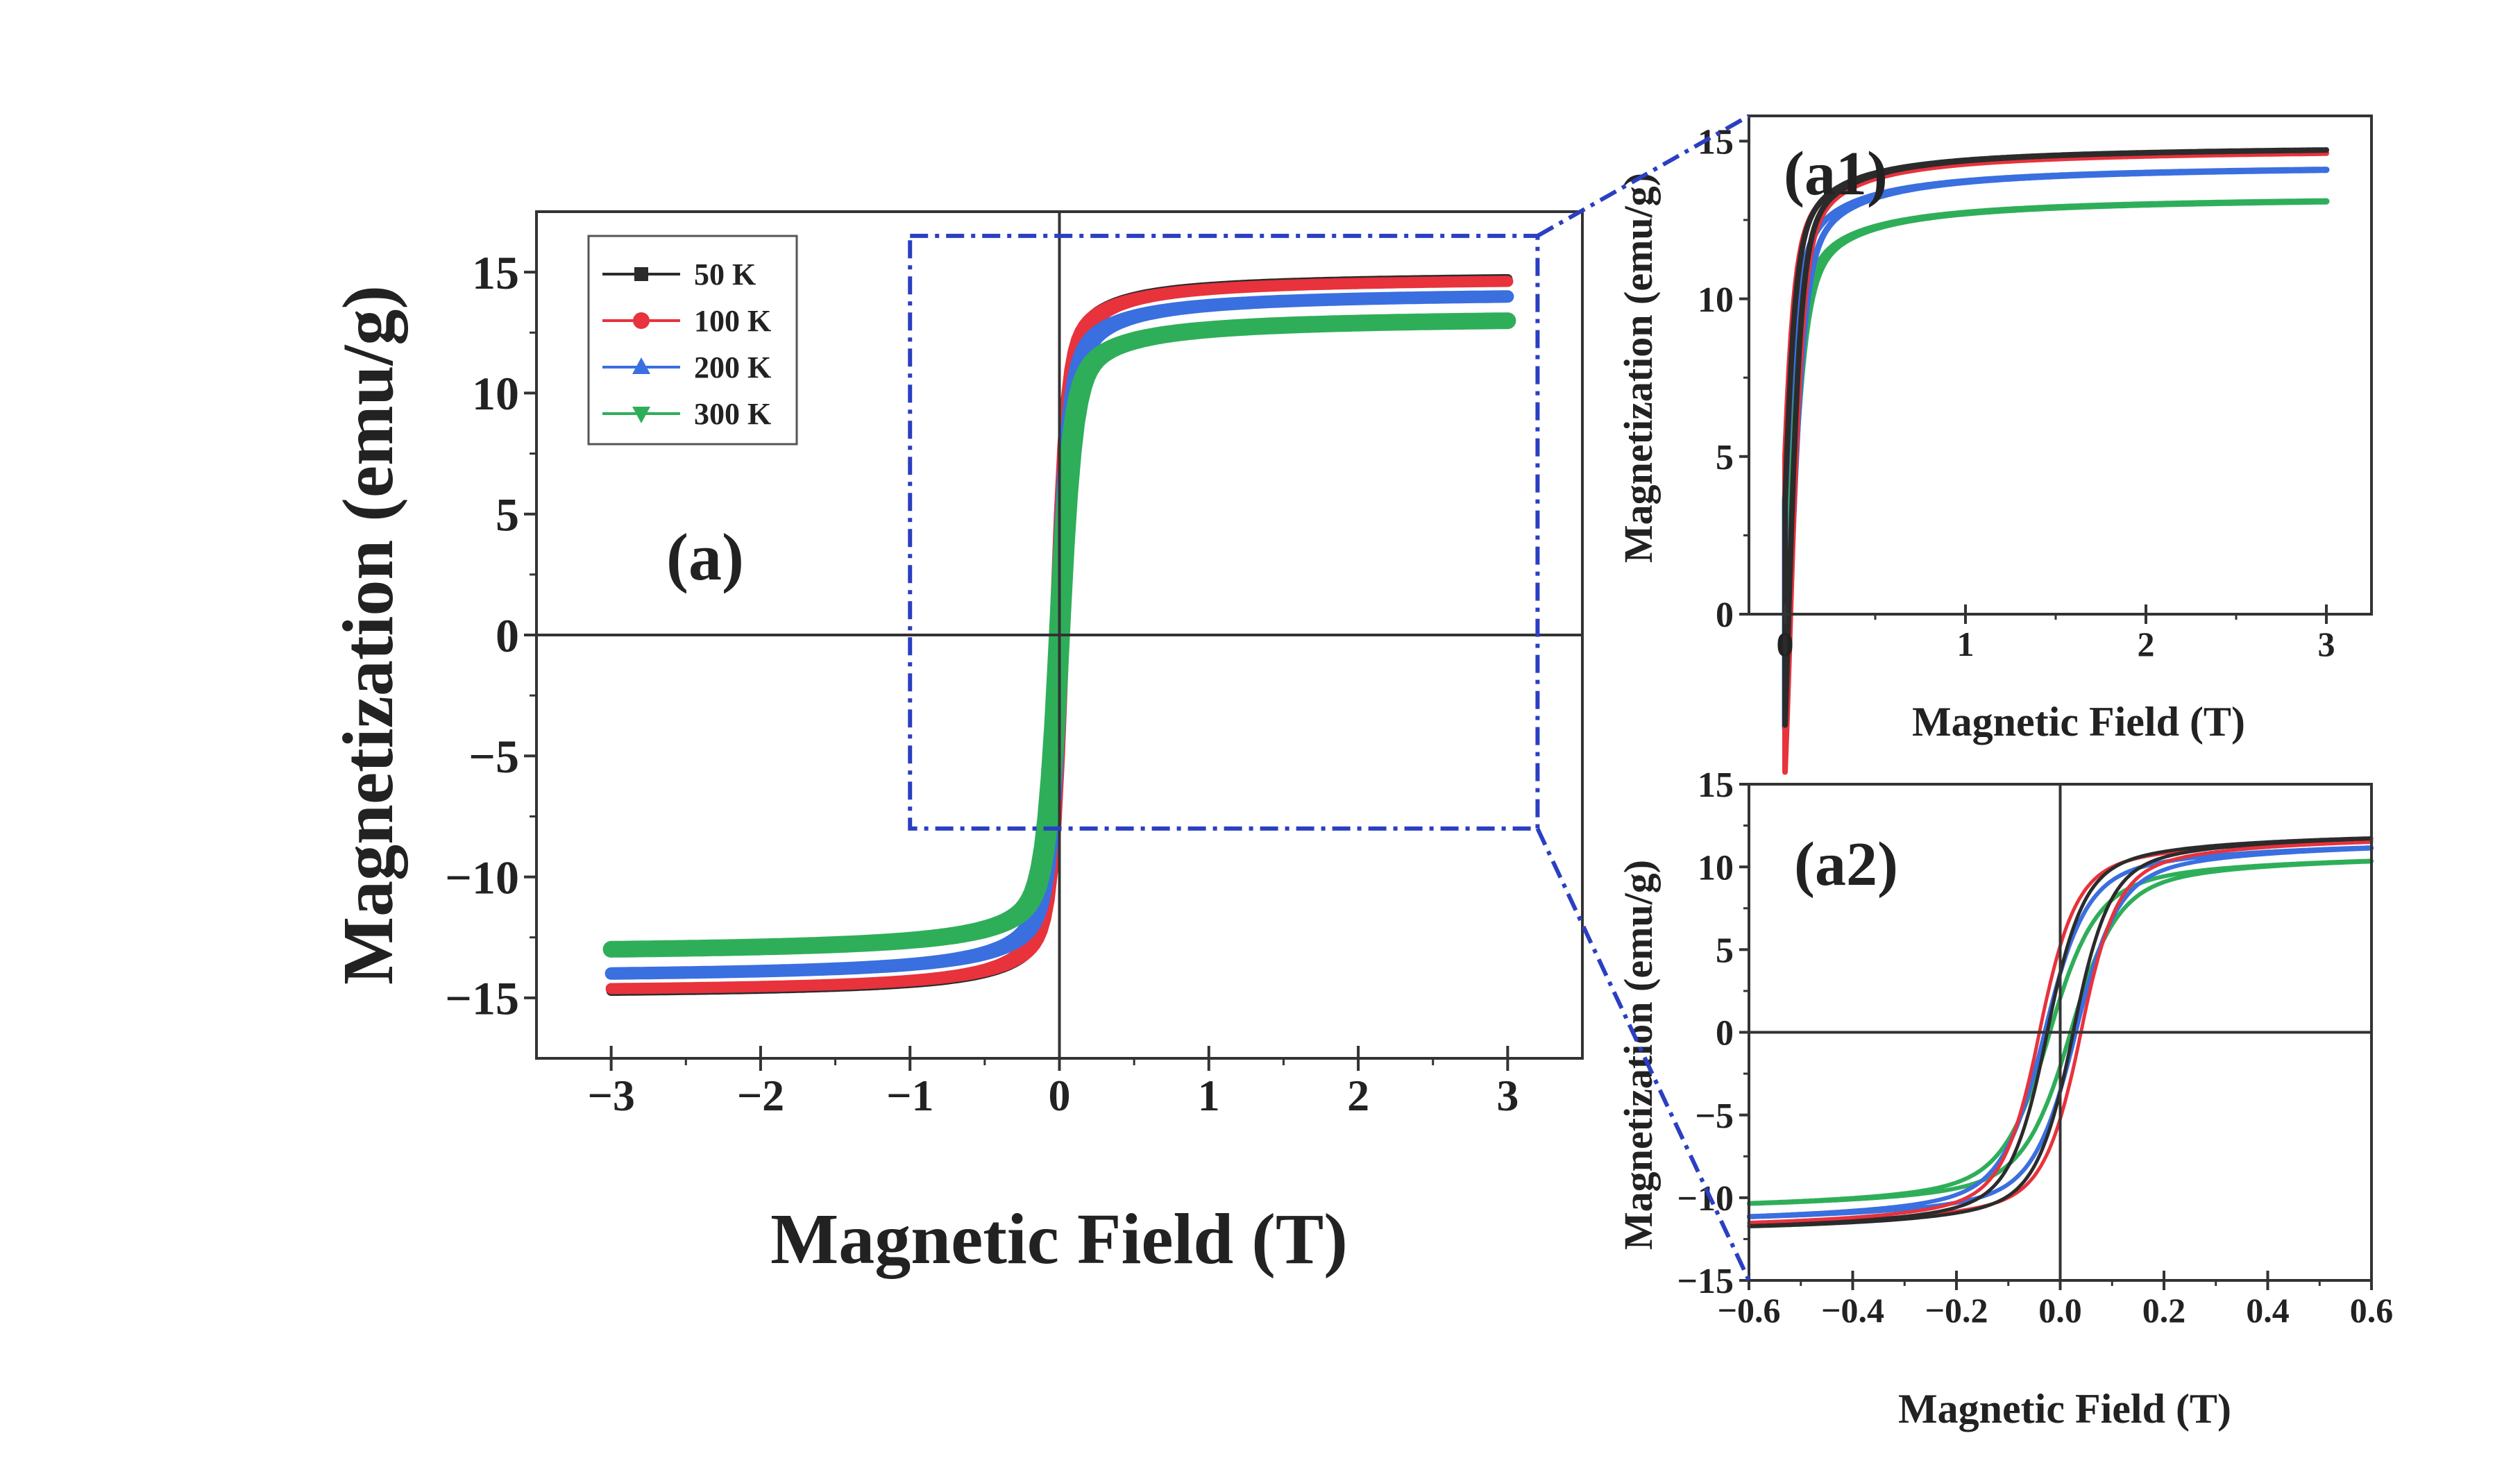  I want to click on main-panel-label: (a), so click(705, 557).